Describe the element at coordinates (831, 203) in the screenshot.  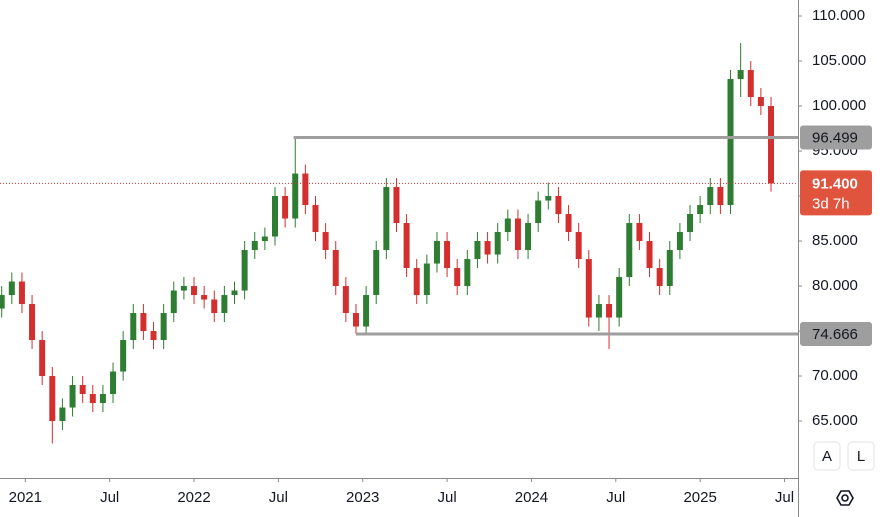
I see `countdown-label: 3d 7h` at that location.